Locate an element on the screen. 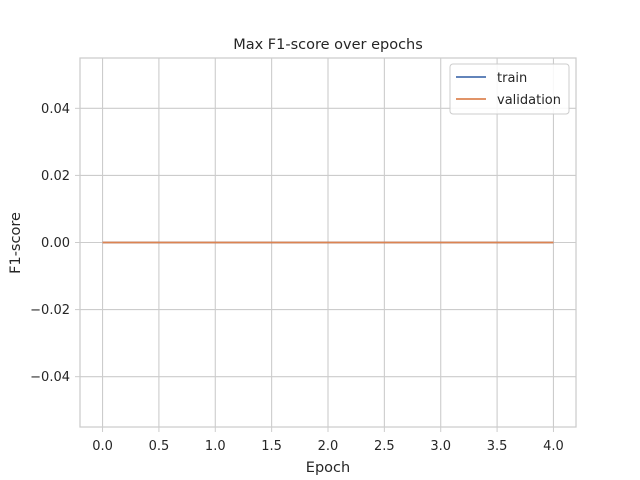  y-tick-label: 0.00 is located at coordinates (55, 243).